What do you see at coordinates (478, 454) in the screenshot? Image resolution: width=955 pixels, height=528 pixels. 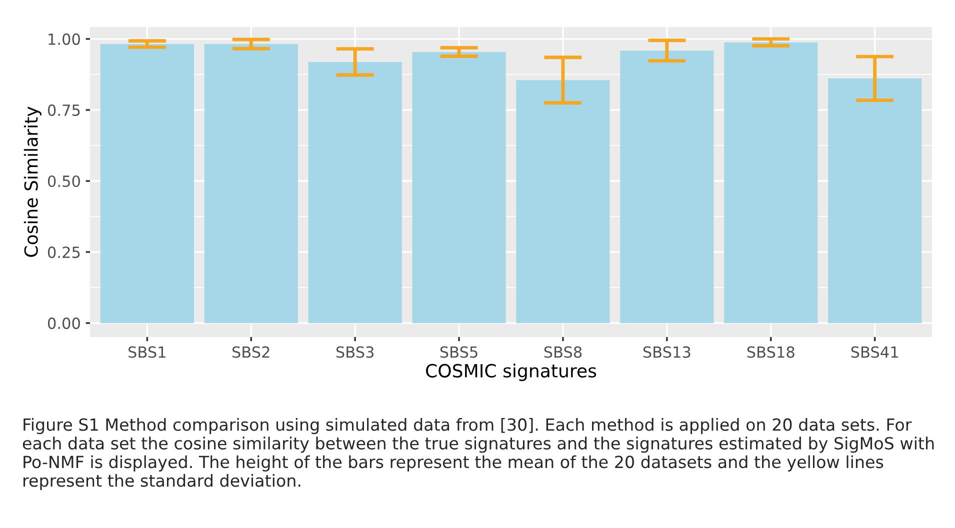 I see `caption: Figure S1 Method comparison using simulated data from [30]. Each method is applied on 20 data sets. For each data set the cosine similarity between the true signatures and the signatures estimated by SigMoS with Po-NMF is displayed. The height of the bars represent the mean of the 20 datasets and the yellow lines represent the standard deviation.` at bounding box center [478, 454].